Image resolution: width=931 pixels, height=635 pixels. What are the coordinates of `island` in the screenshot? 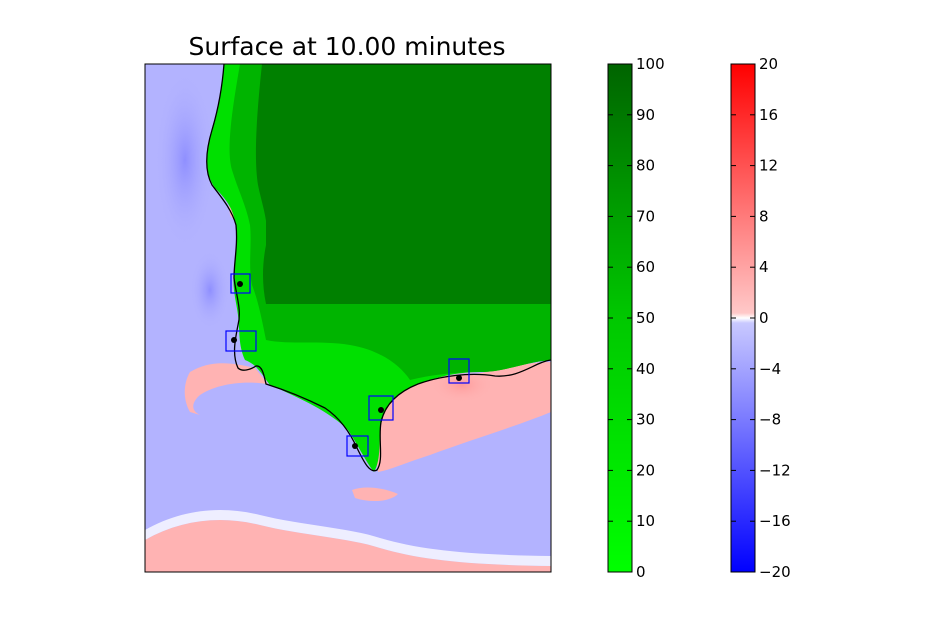 It's located at (375, 494).